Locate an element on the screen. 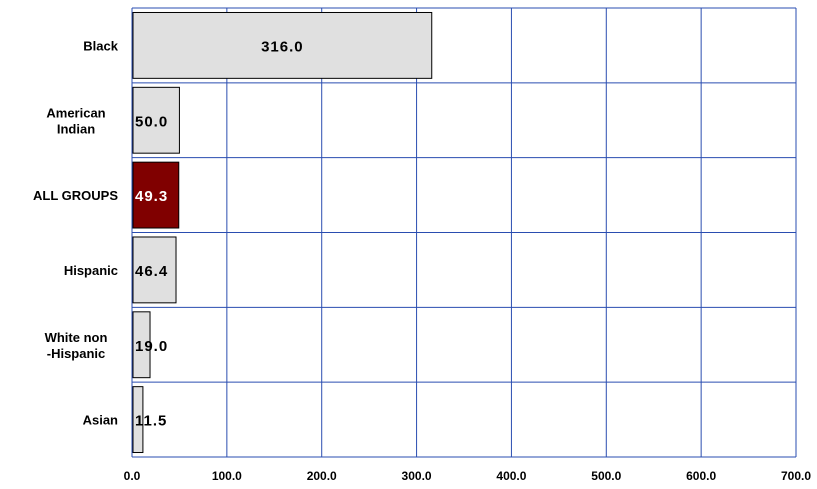 Image resolution: width=817 pixels, height=489 pixels. x-tick-label: 500.0 is located at coordinates (606, 476).